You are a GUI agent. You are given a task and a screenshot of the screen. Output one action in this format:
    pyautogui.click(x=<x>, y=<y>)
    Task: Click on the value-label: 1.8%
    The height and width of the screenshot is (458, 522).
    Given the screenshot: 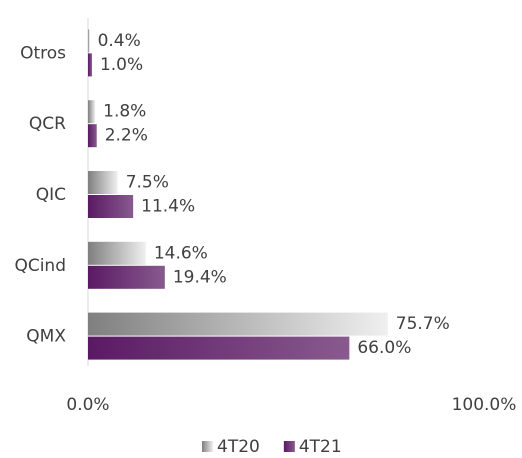 What is the action you would take?
    pyautogui.click(x=124, y=112)
    